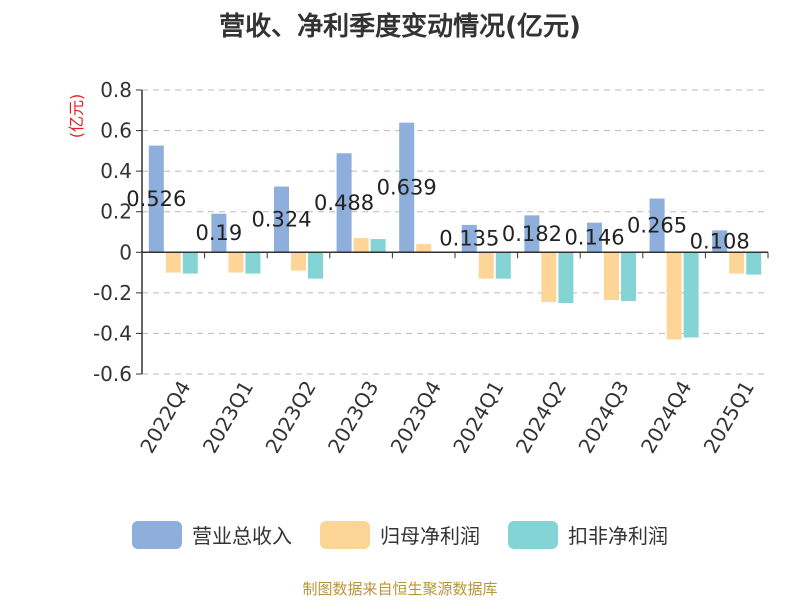  What do you see at coordinates (125, 252) in the screenshot?
I see `y-tick-label: 0` at bounding box center [125, 252].